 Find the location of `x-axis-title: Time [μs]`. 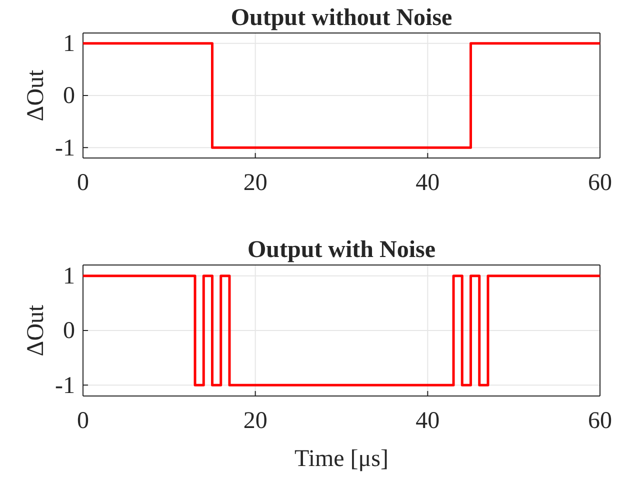

x-axis-title: Time [μs] is located at coordinates (341, 459).